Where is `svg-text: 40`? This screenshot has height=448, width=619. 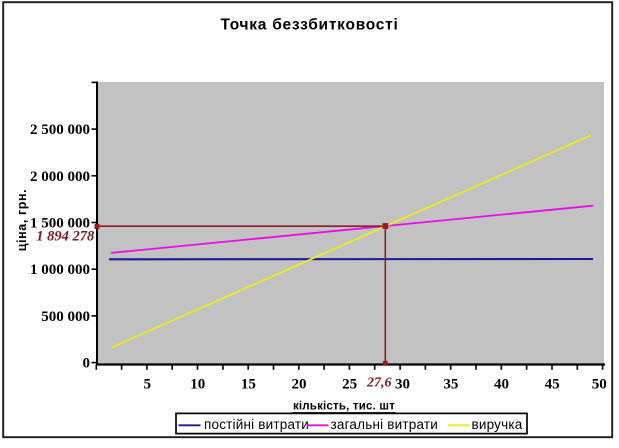 svg-text: 40 is located at coordinates (501, 385).